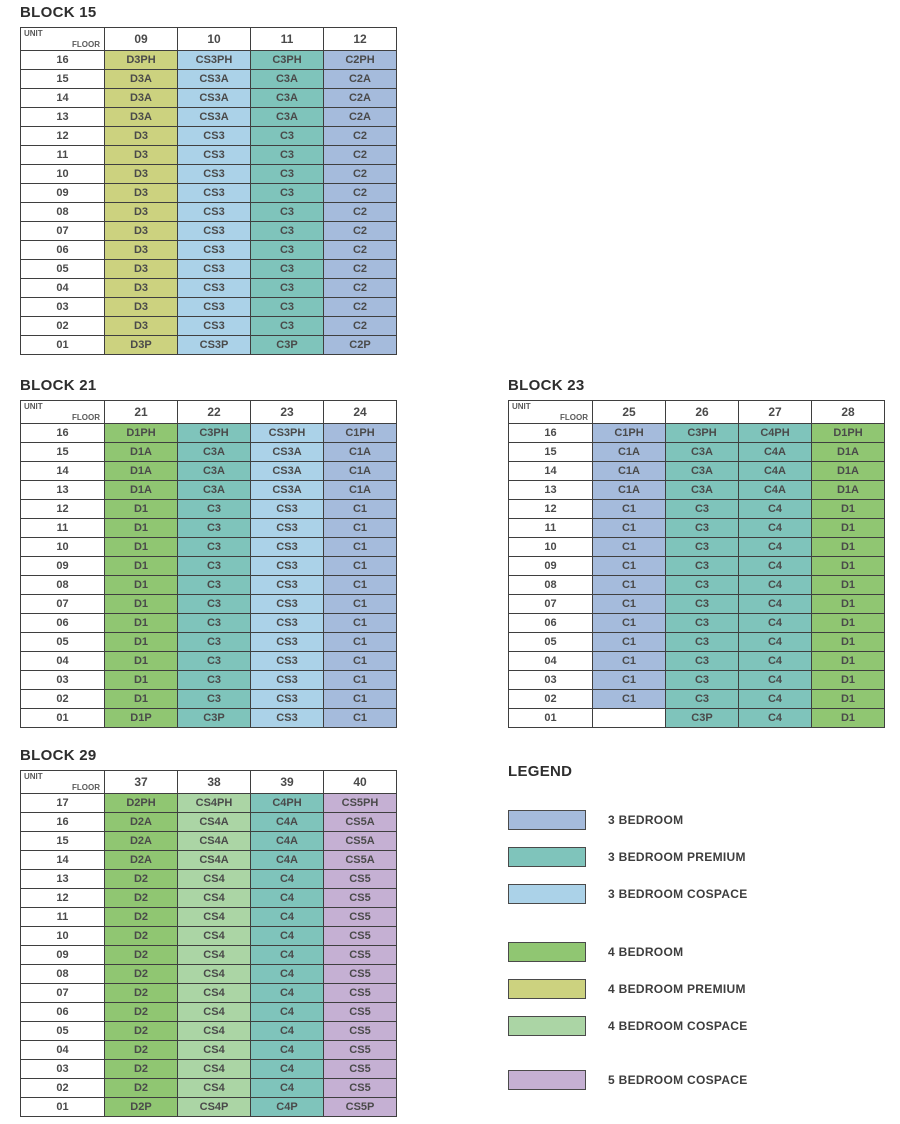 The height and width of the screenshot is (1124, 900). Describe the element at coordinates (287, 841) in the screenshot. I see `unit-cell: C4A` at that location.